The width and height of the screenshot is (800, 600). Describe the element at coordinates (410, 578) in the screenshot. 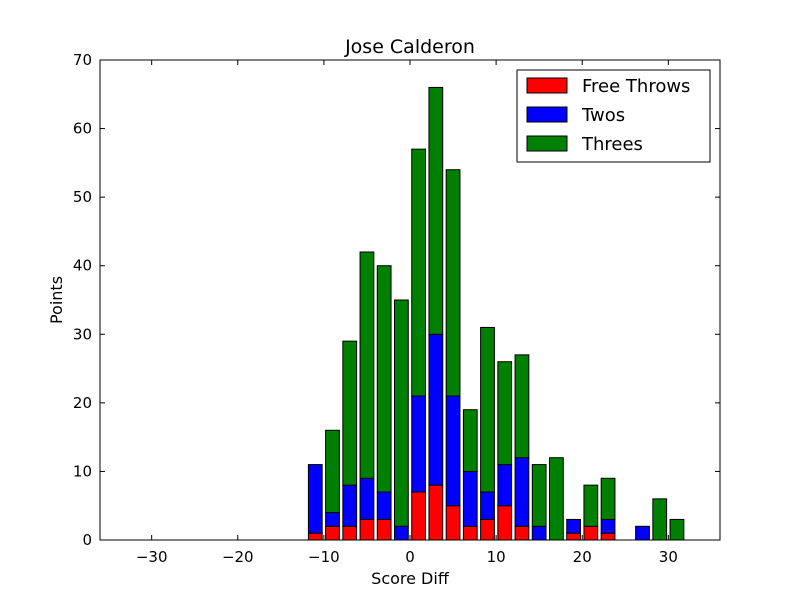

I see `x-axis-label: Score Diff` at that location.